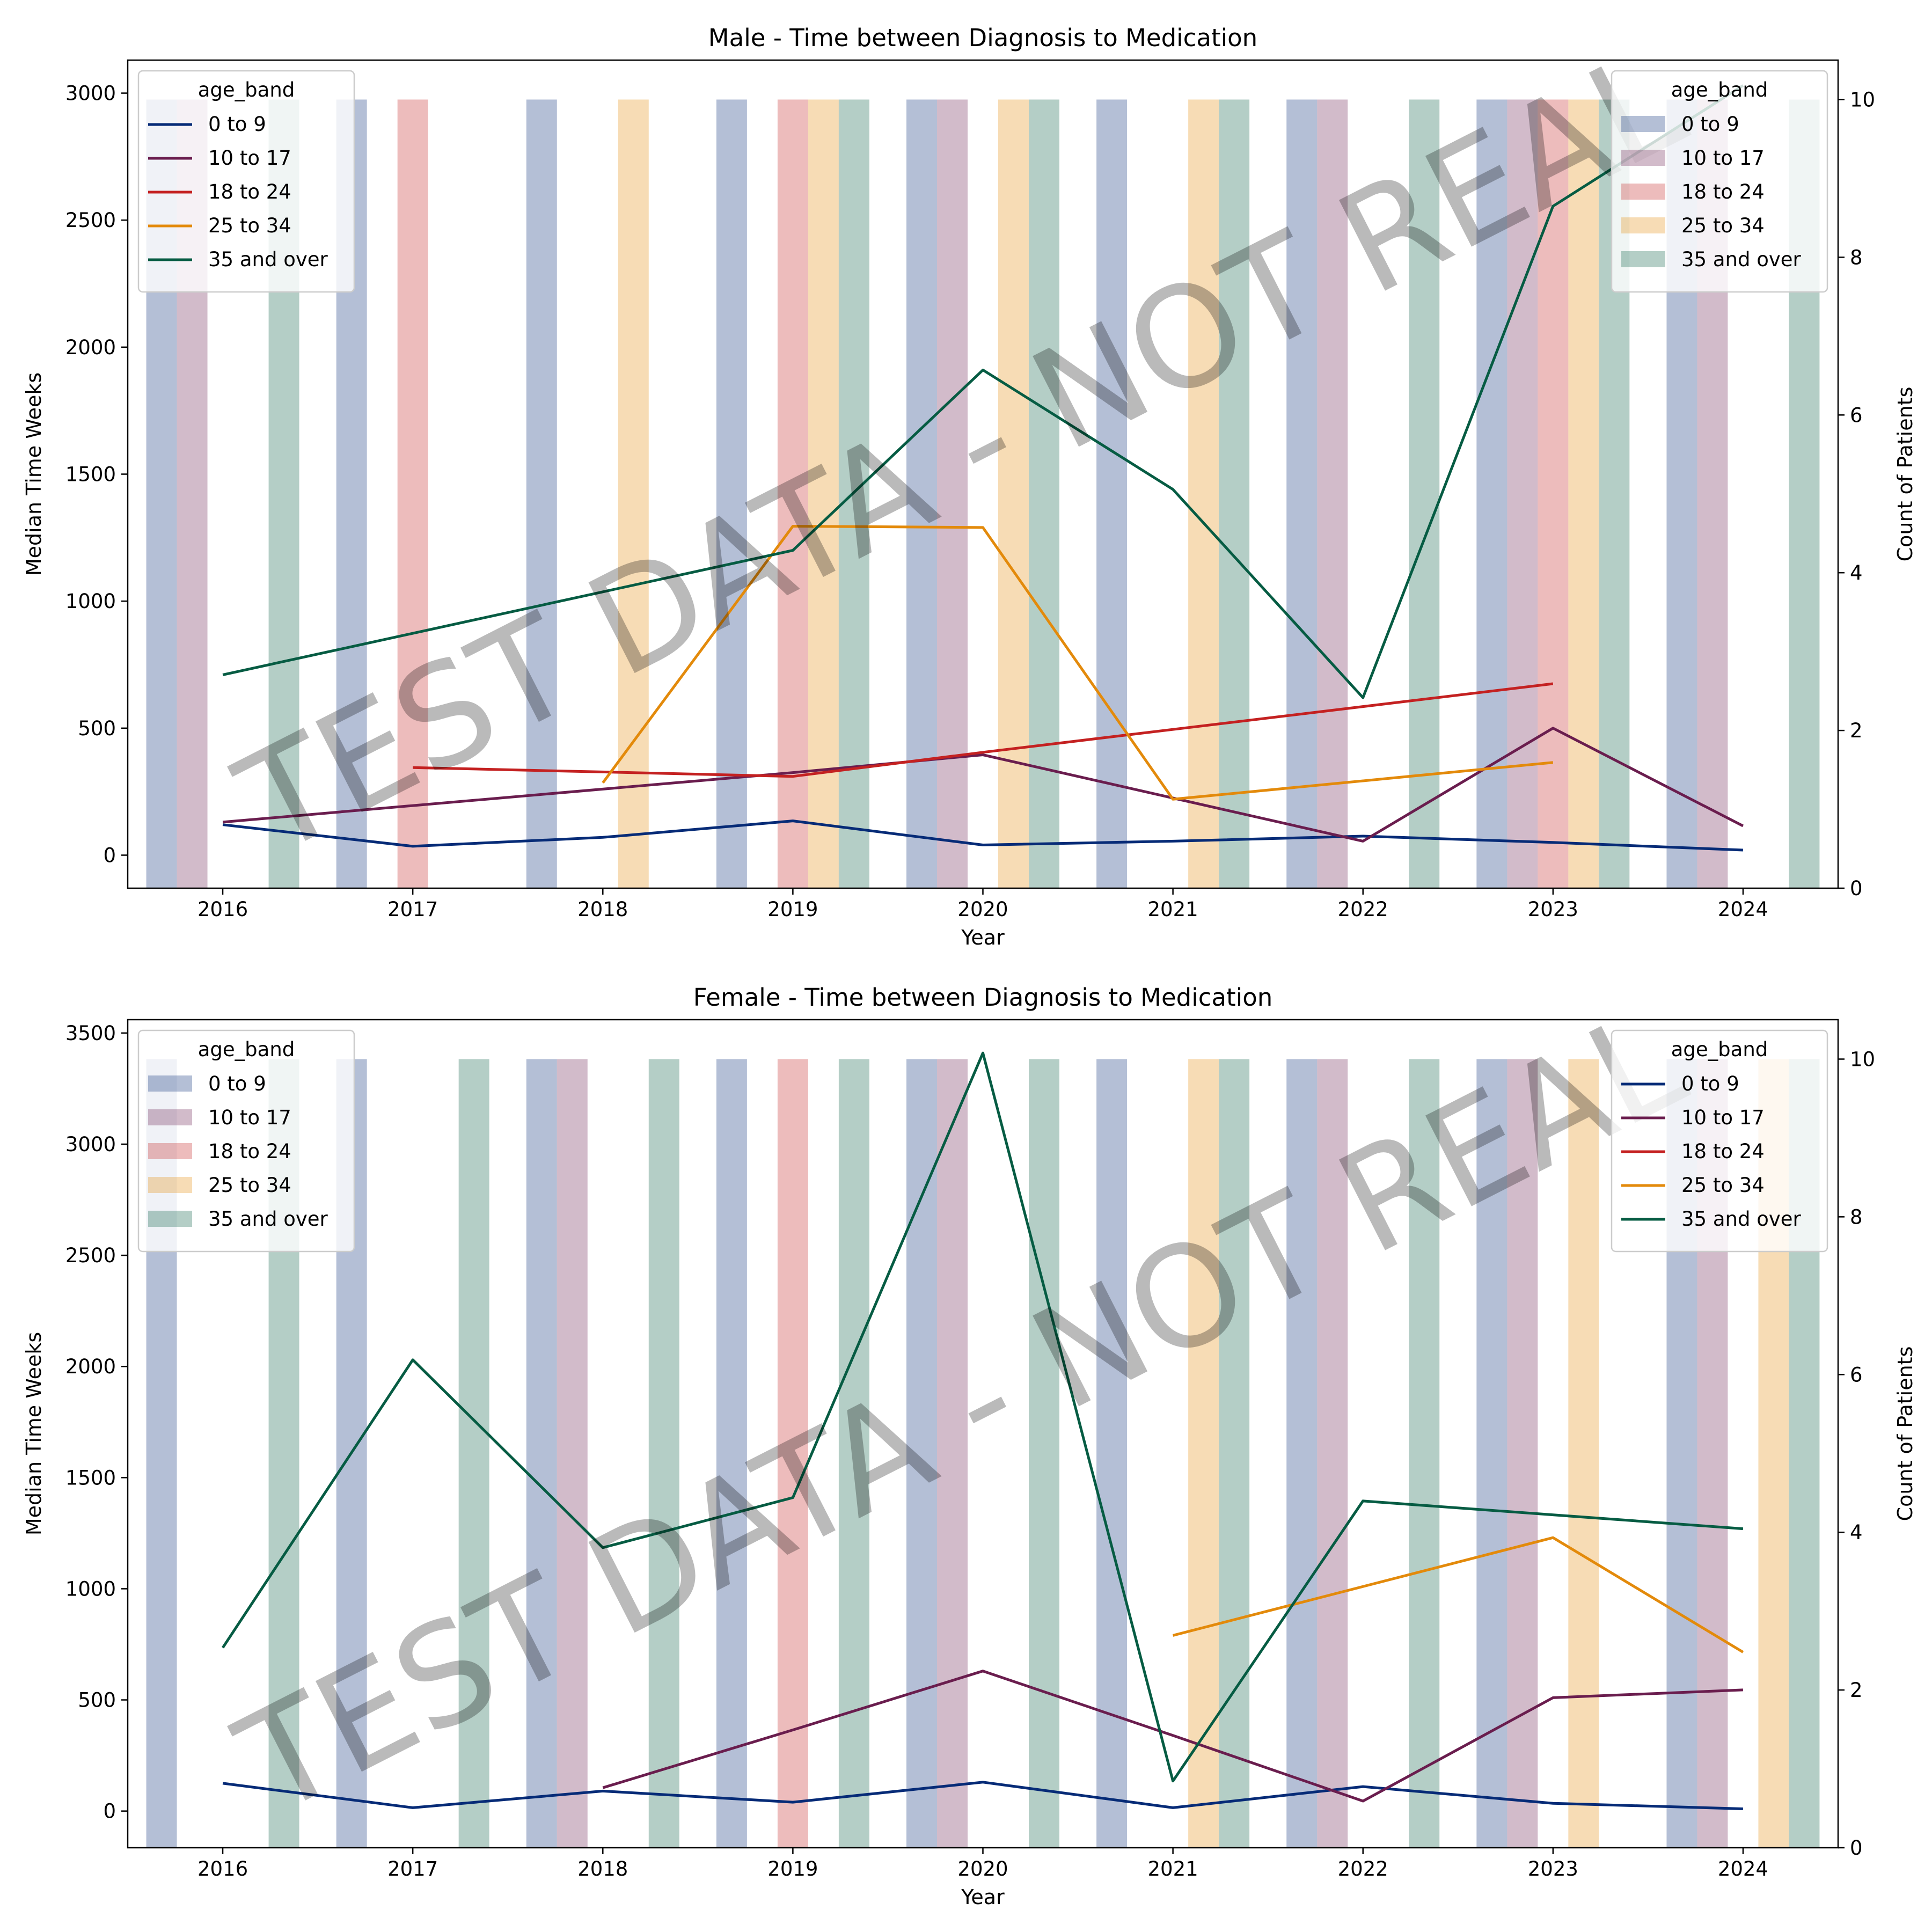  I want to click on bar-25-to-34-2020, so click(1013, 493).